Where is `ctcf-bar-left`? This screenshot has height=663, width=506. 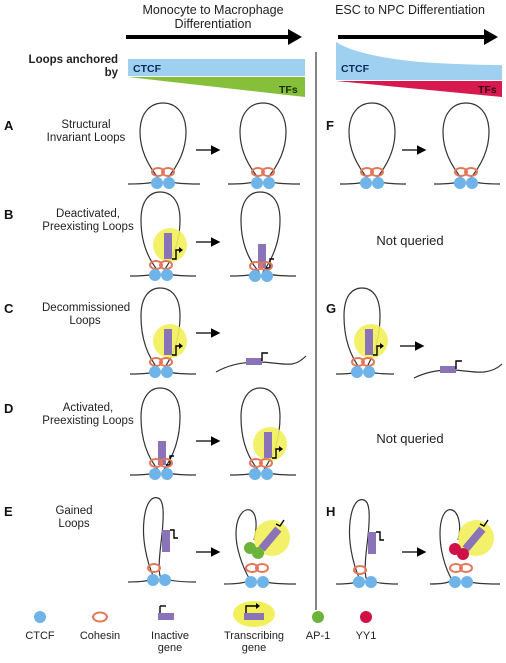 ctcf-bar-left is located at coordinates (216, 67).